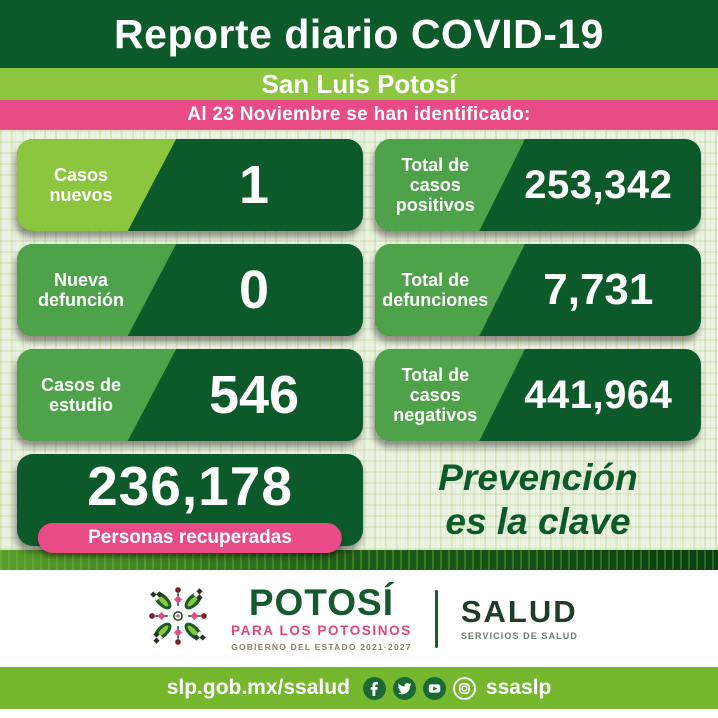  What do you see at coordinates (538, 521) in the screenshot?
I see `slogan-line-2: es la clave` at bounding box center [538, 521].